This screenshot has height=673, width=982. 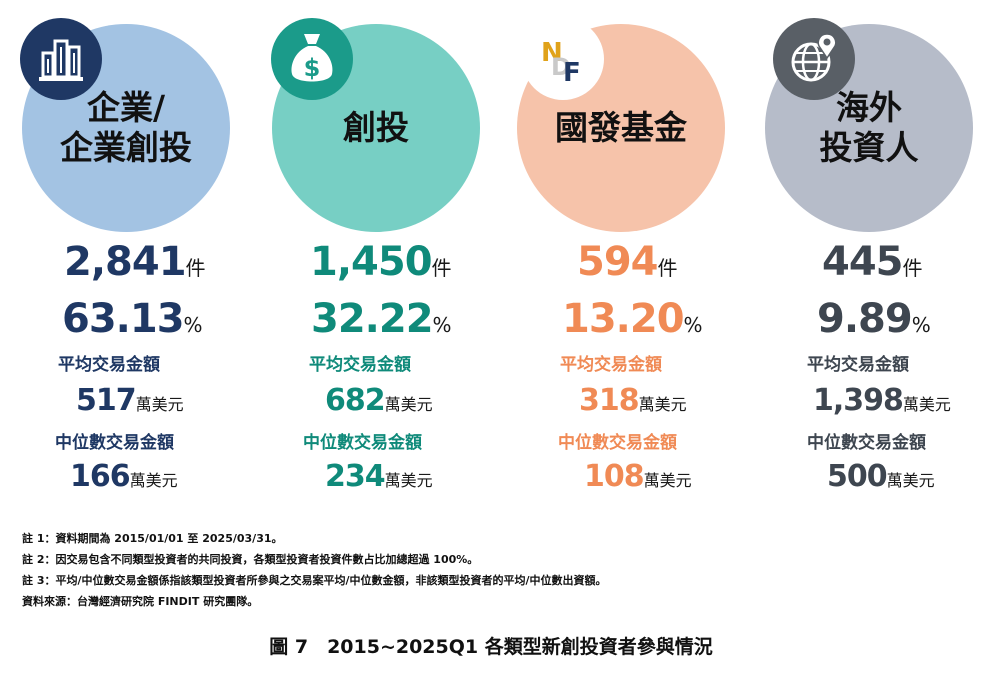 What do you see at coordinates (140, 601) in the screenshot?
I see `data-source-note: 資料來源：台灣經濟研究院 FINDIT 研究團隊。` at bounding box center [140, 601].